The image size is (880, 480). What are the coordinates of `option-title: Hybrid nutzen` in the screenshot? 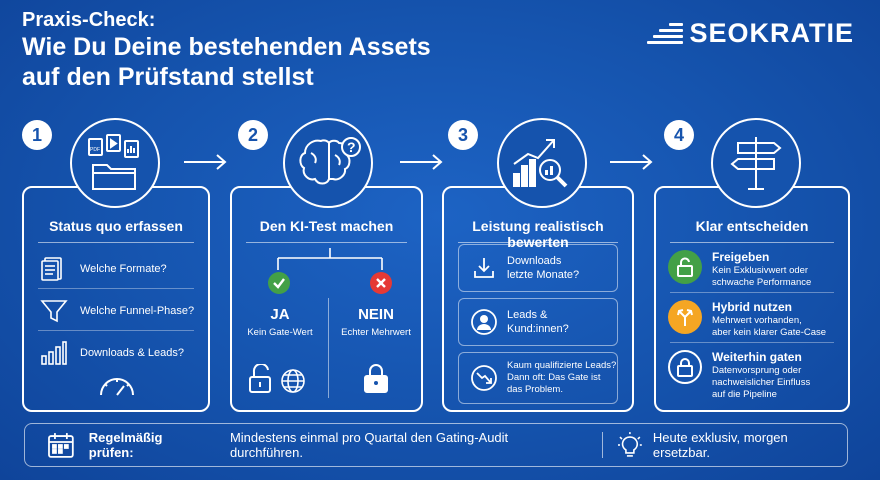 It's located at (752, 307).